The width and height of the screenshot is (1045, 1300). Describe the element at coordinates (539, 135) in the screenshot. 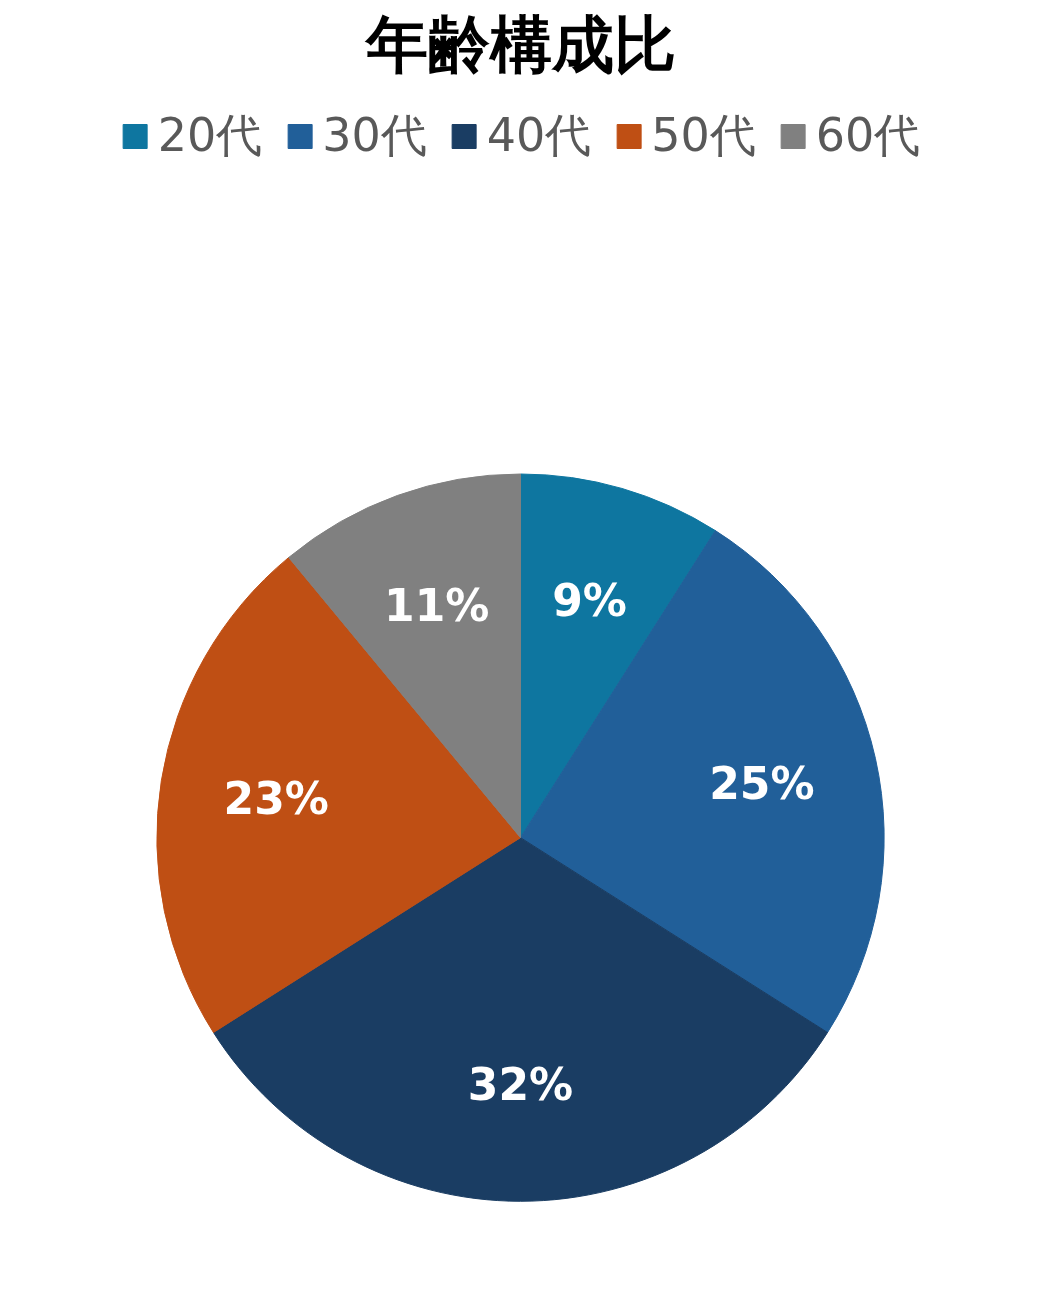

I see `legend-label: 40代` at that location.